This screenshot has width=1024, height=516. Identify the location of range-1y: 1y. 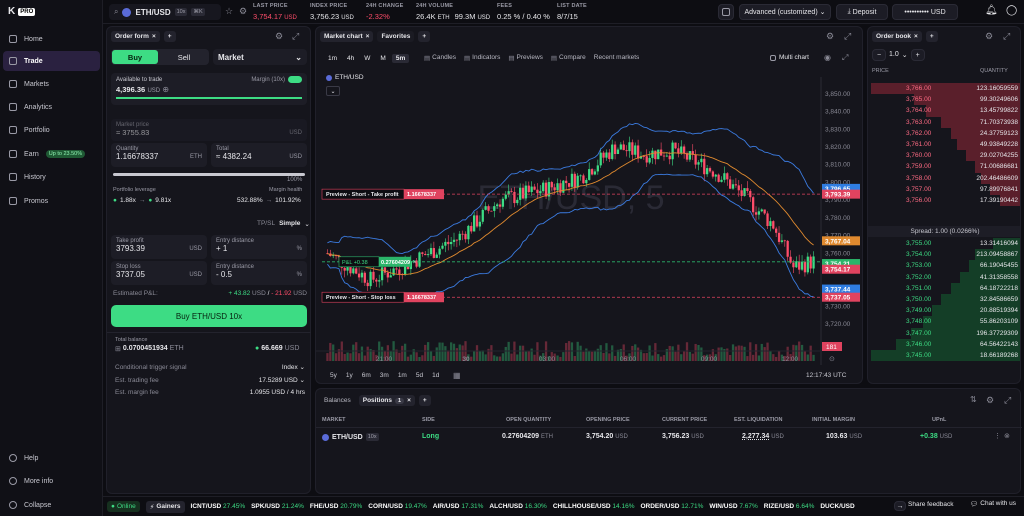
(349, 375).